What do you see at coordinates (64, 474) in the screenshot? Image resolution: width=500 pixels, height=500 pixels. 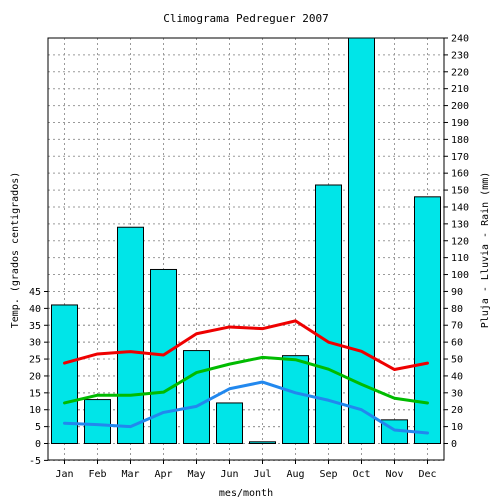 I see `x-tick-label-jan: Jan` at bounding box center [64, 474].